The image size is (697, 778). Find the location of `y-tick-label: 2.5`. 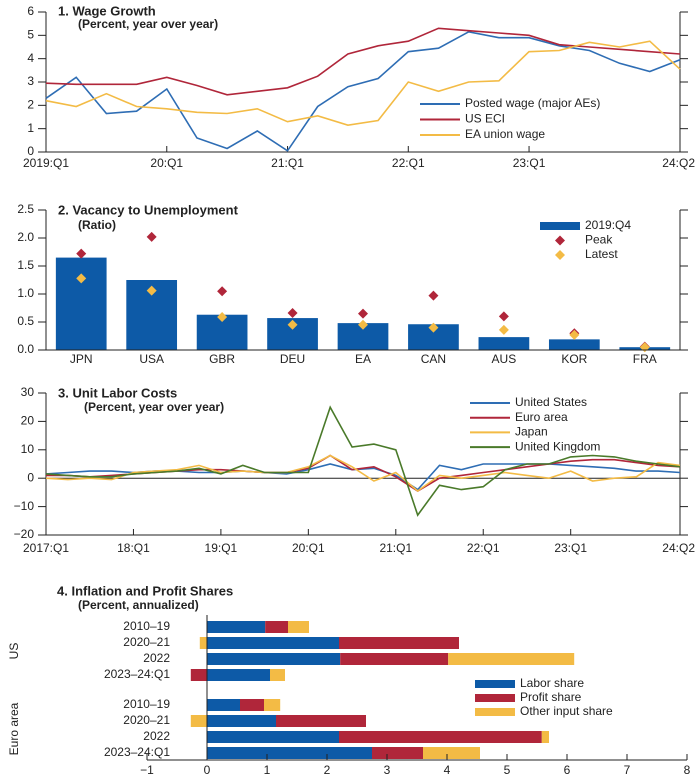

y-tick-label: 2.5 is located at coordinates (25, 209).